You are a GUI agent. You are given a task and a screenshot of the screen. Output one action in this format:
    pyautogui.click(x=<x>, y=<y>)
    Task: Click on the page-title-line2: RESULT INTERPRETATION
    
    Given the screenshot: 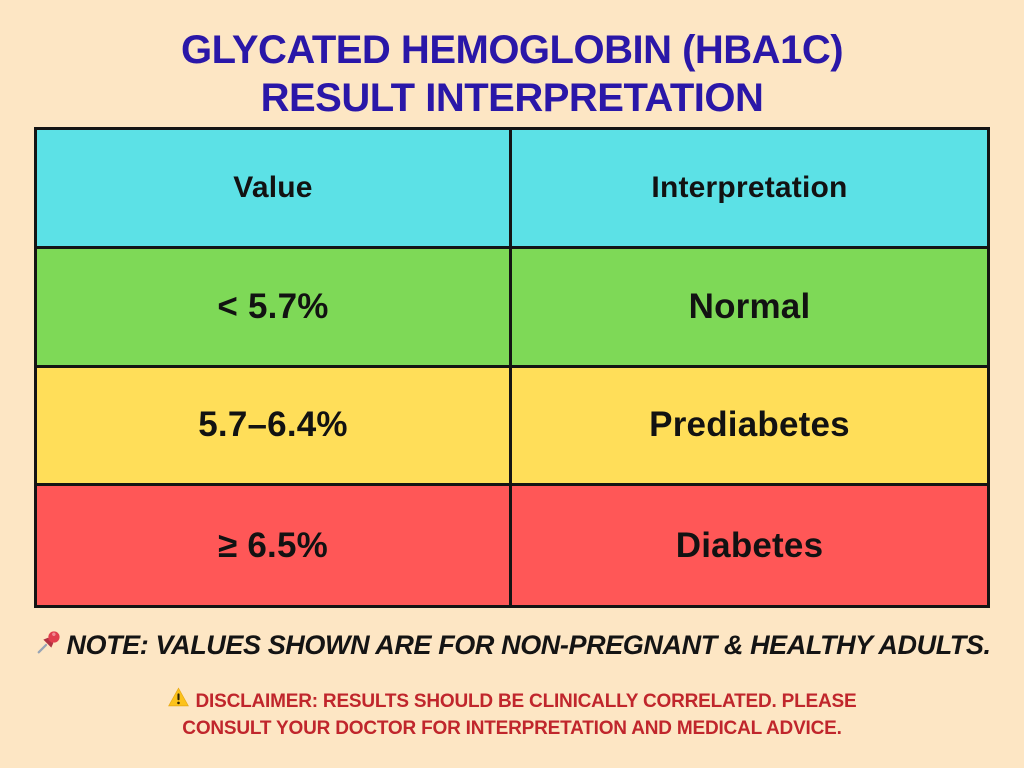 What is the action you would take?
    pyautogui.click(x=512, y=98)
    